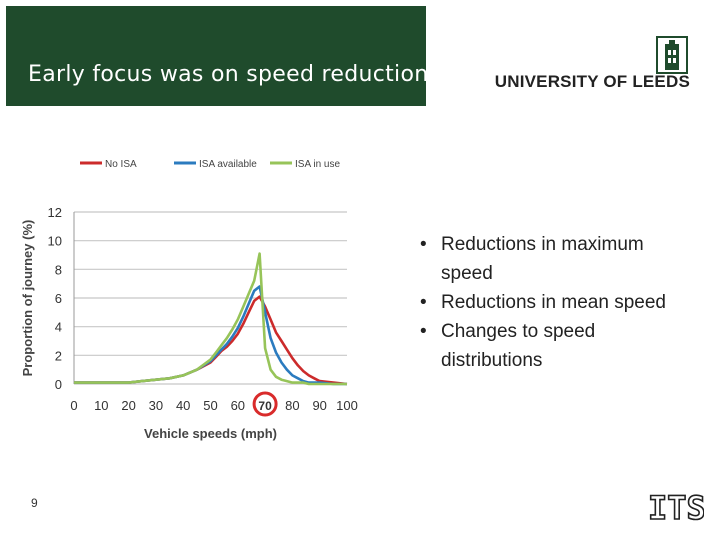 The width and height of the screenshot is (720, 540). What do you see at coordinates (58, 298) in the screenshot?
I see `y-tick-label: 6` at bounding box center [58, 298].